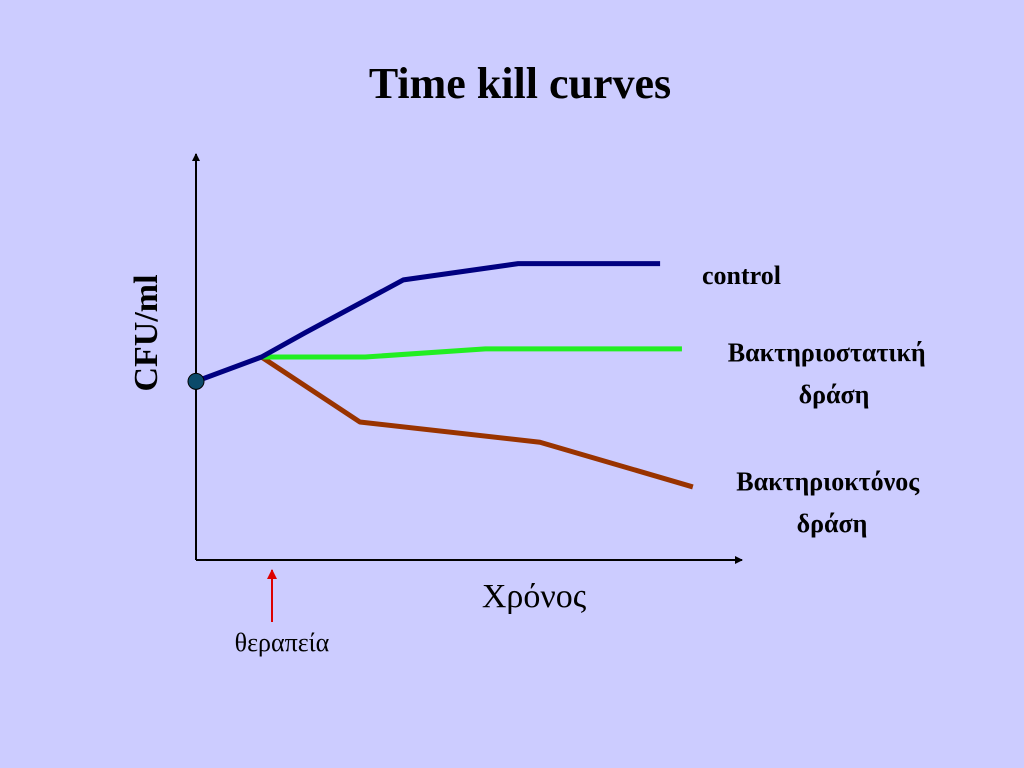 The width and height of the screenshot is (1024, 768). What do you see at coordinates (534, 596) in the screenshot?
I see `x-axis-label: Χρόνος` at bounding box center [534, 596].